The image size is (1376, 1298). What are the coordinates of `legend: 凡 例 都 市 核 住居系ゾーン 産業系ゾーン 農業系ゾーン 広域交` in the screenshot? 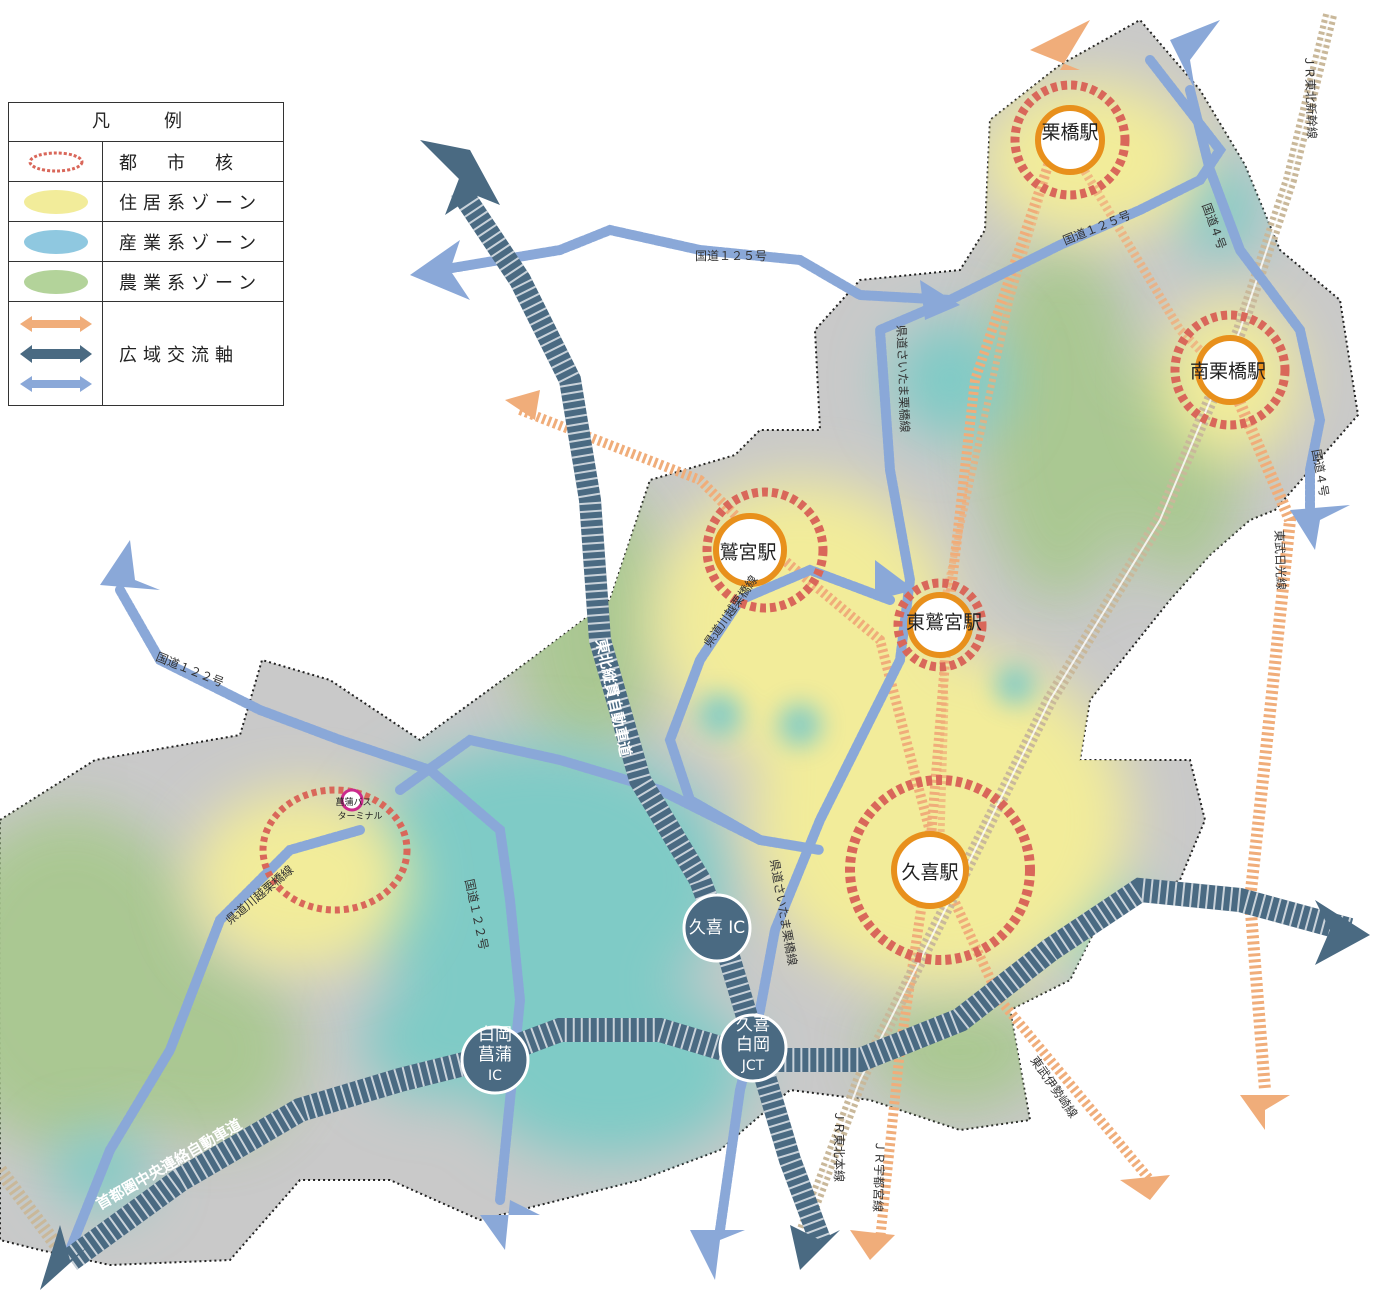 It's located at (146, 254).